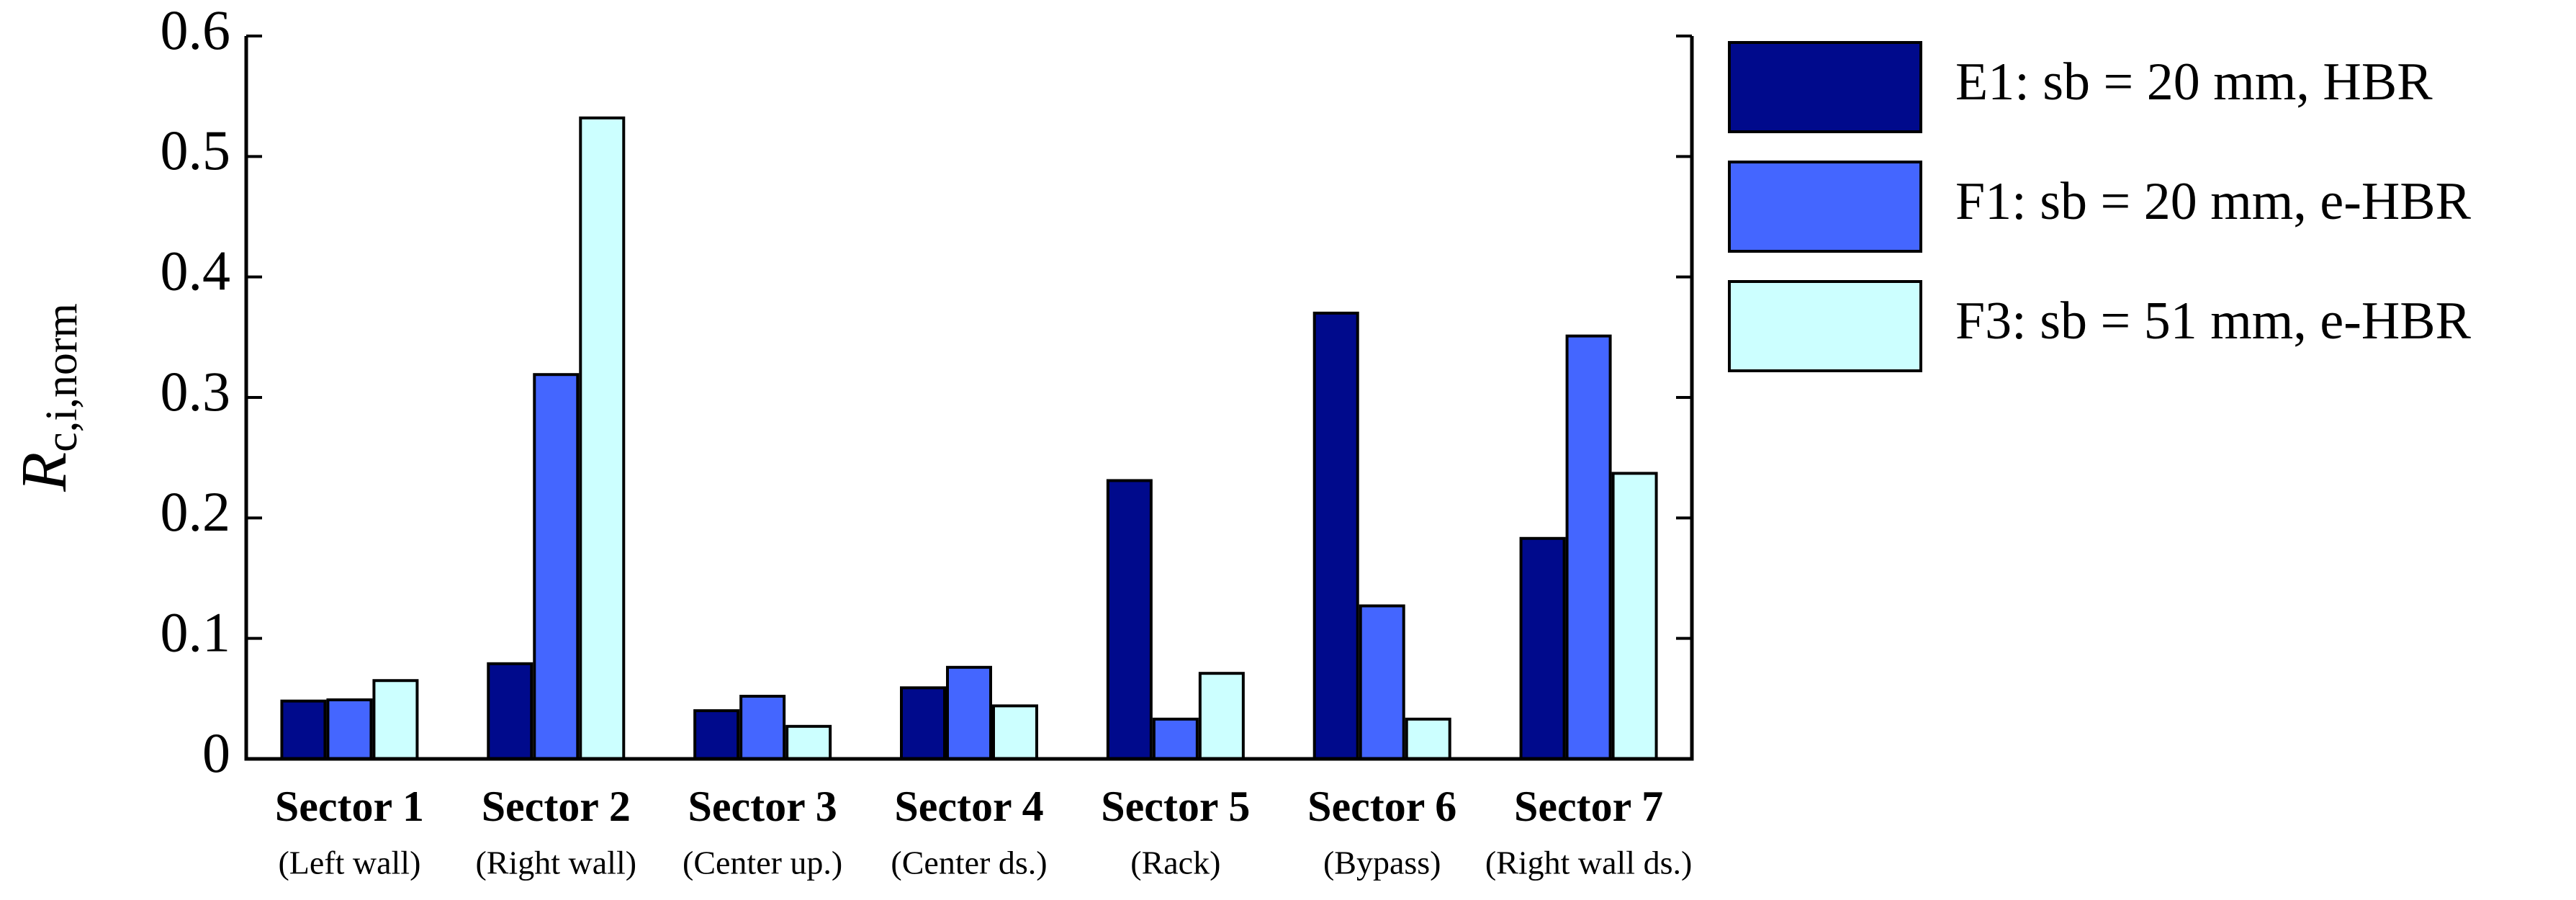  I want to click on x-tick-label: Sector 7, so click(1588, 806).